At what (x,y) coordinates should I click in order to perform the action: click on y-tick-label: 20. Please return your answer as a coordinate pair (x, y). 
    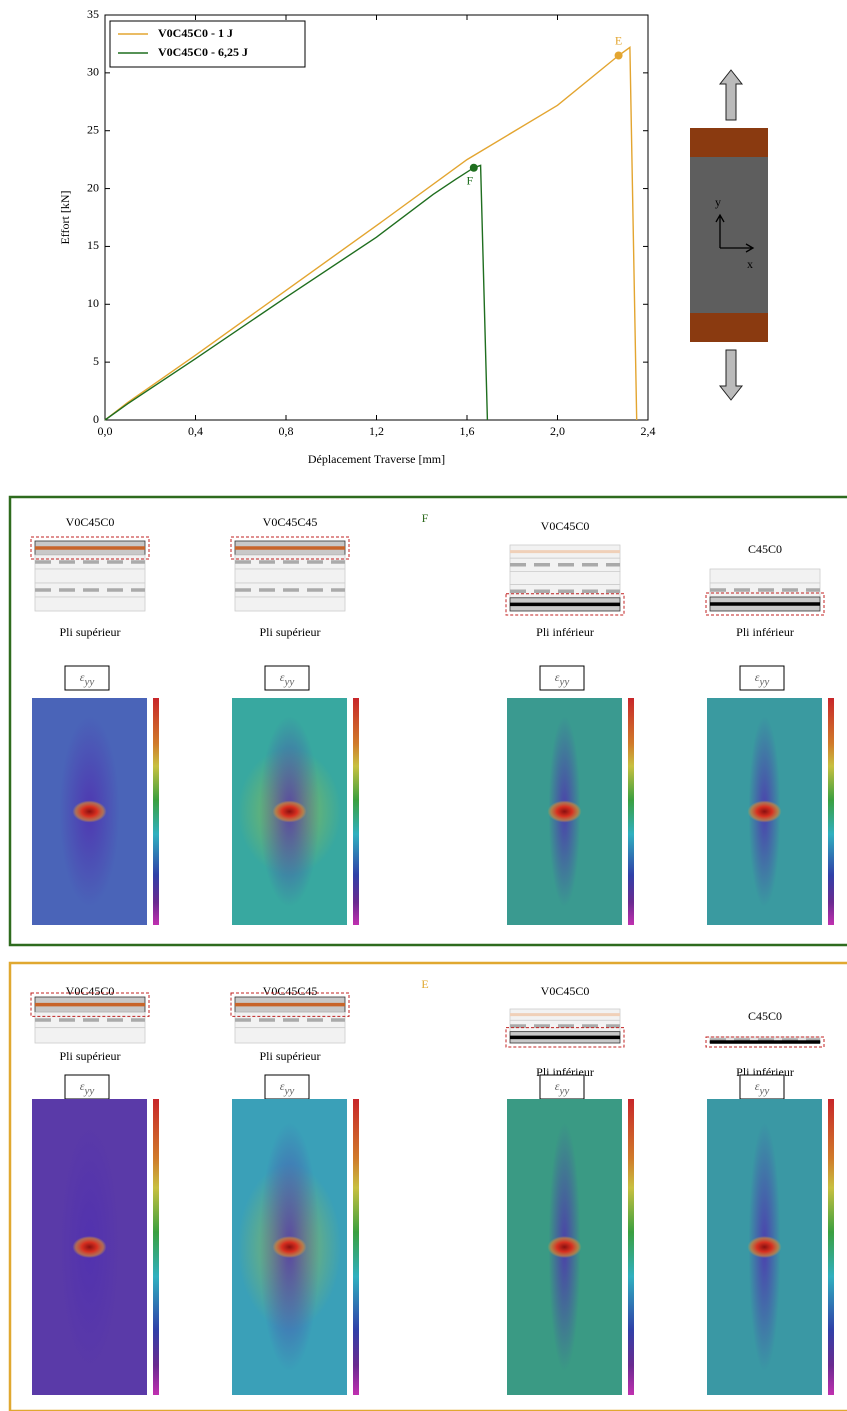
    Looking at the image, I should click on (93, 187).